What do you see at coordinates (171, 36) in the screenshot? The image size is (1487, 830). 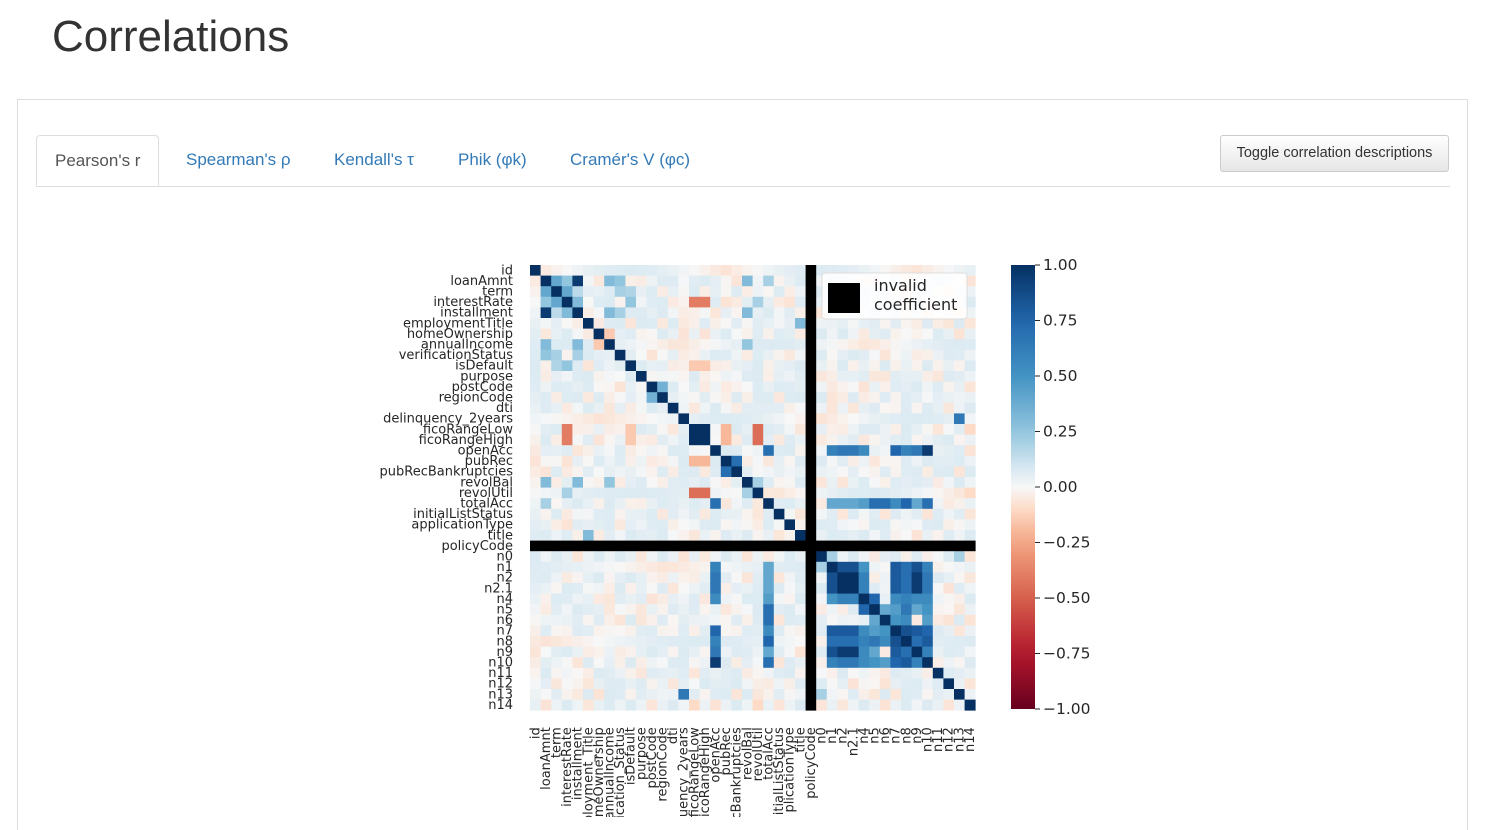 I see `page-title: Correlations` at bounding box center [171, 36].